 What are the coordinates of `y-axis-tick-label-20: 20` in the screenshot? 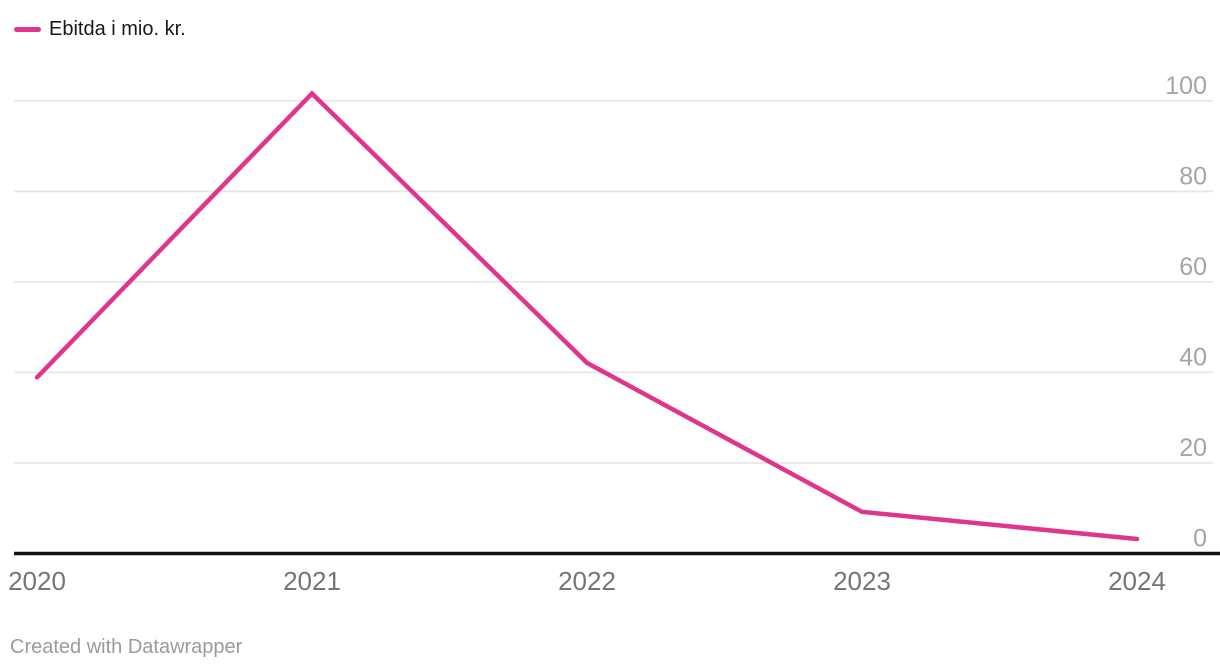 It's located at (1193, 448).